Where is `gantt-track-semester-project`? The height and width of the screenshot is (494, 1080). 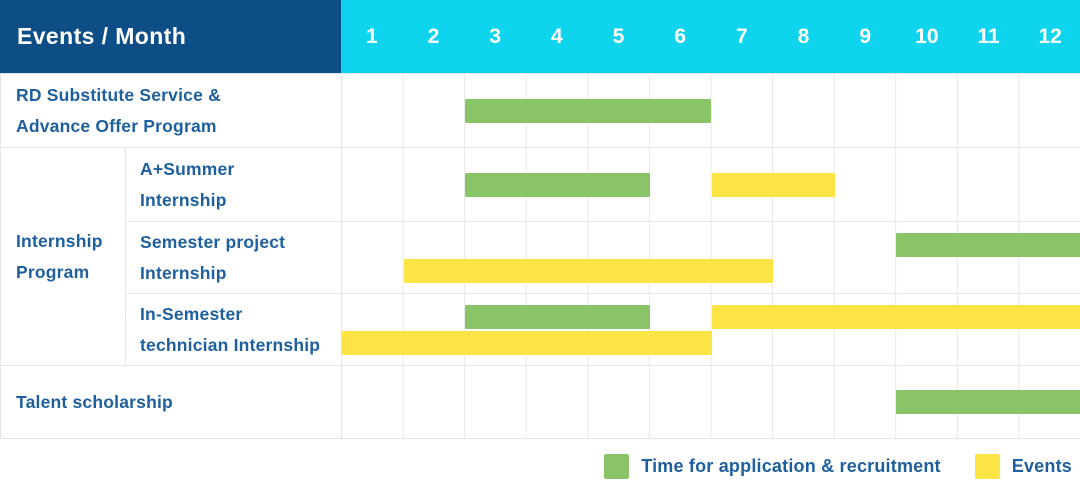 gantt-track-semester-project is located at coordinates (710, 257).